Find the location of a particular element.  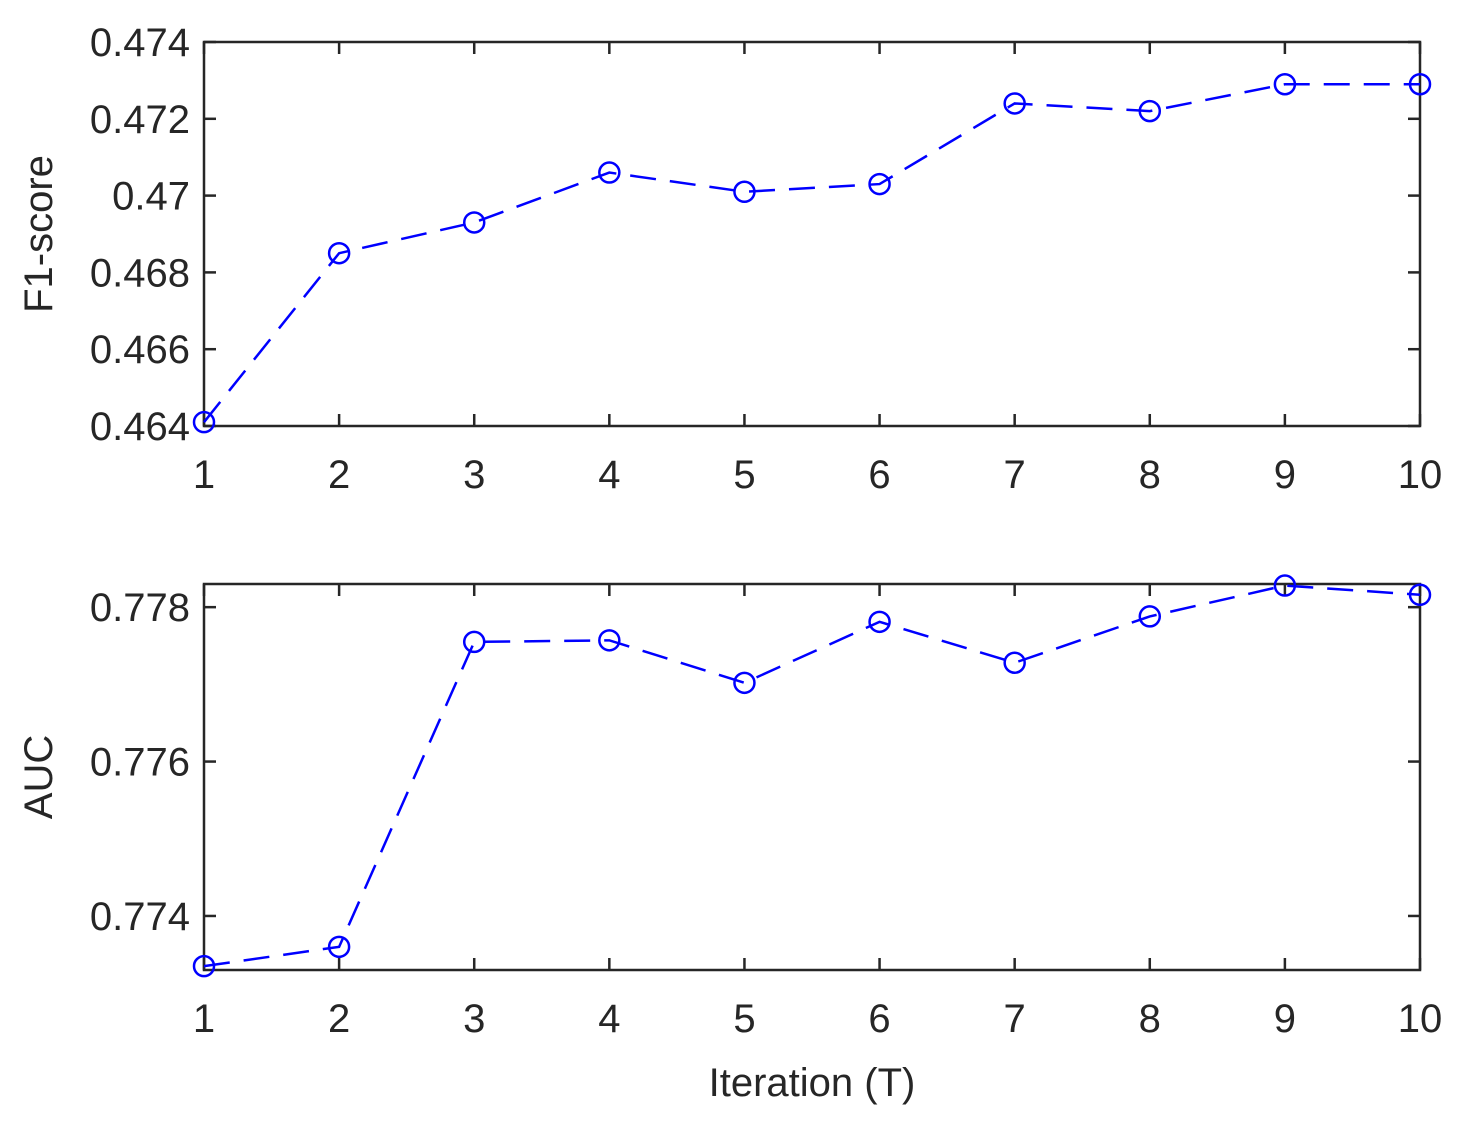

f1-y-tick-label: 0.468 is located at coordinates (140, 273).